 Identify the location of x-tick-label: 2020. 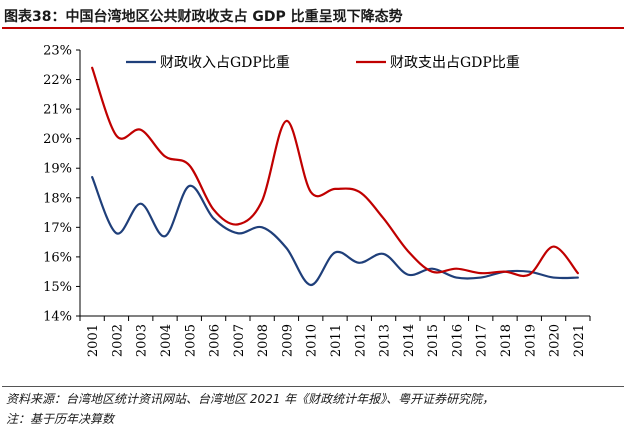
(555, 340).